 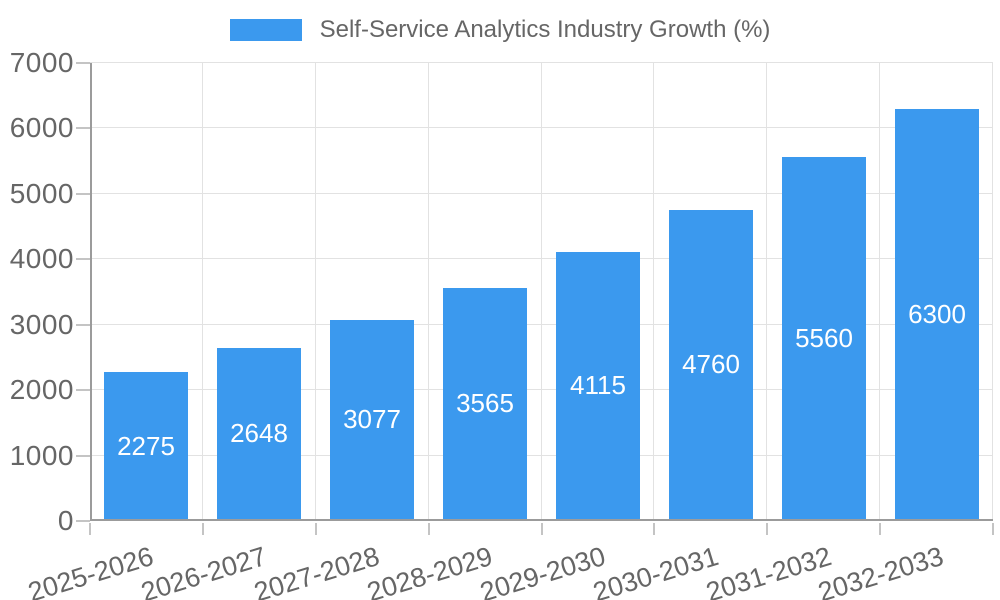 What do you see at coordinates (204, 570) in the screenshot?
I see `x-axis-label: 2026-2027` at bounding box center [204, 570].